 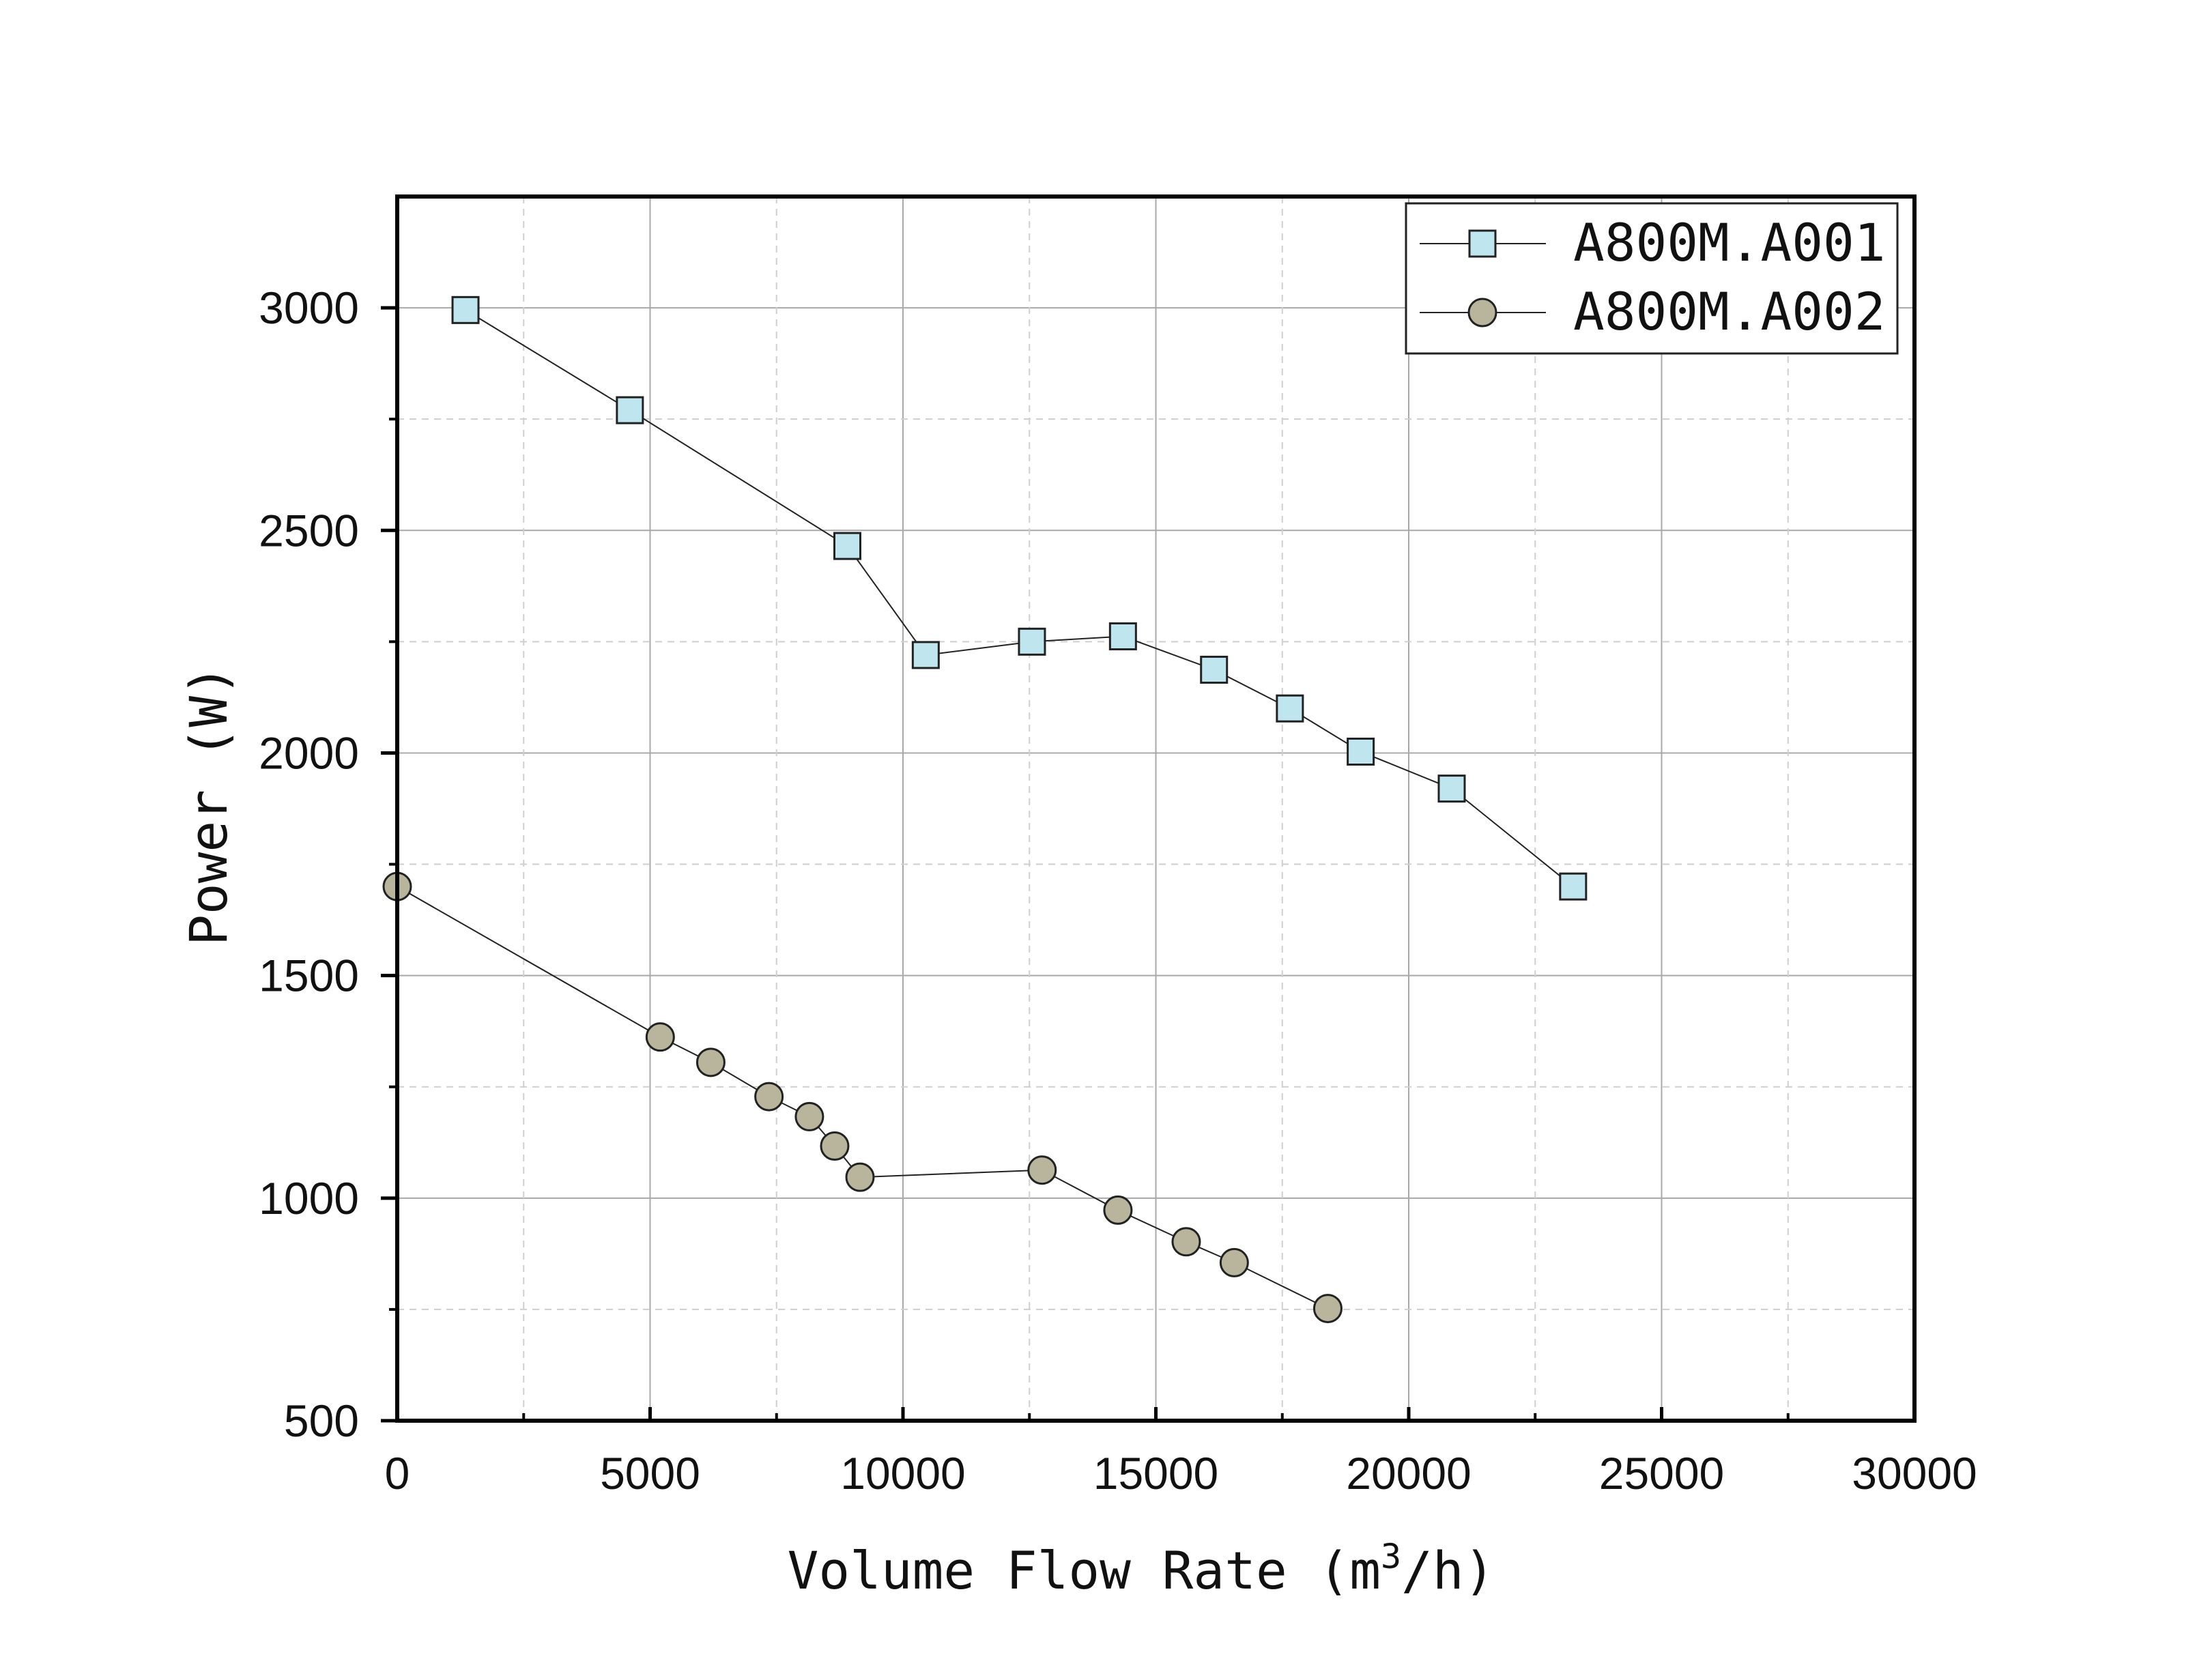 I want to click on x-tick-label: 15000, so click(x=1156, y=1473).